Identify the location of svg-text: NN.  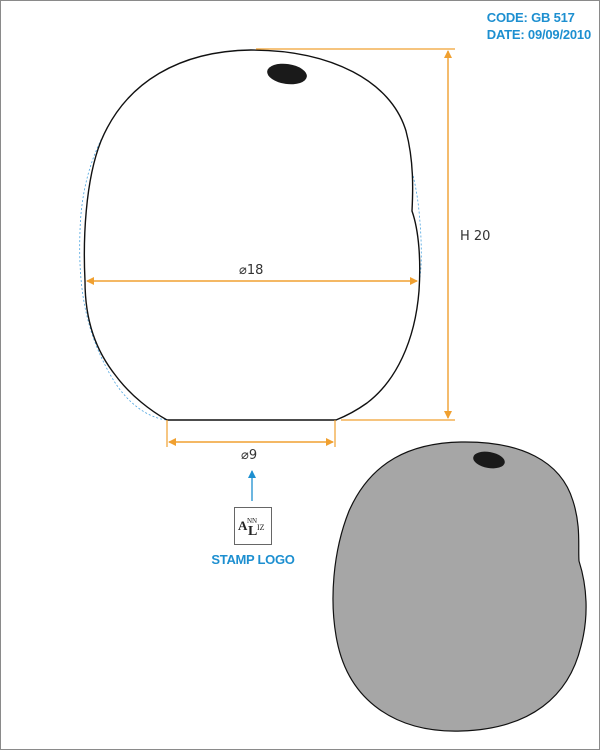
(252, 521).